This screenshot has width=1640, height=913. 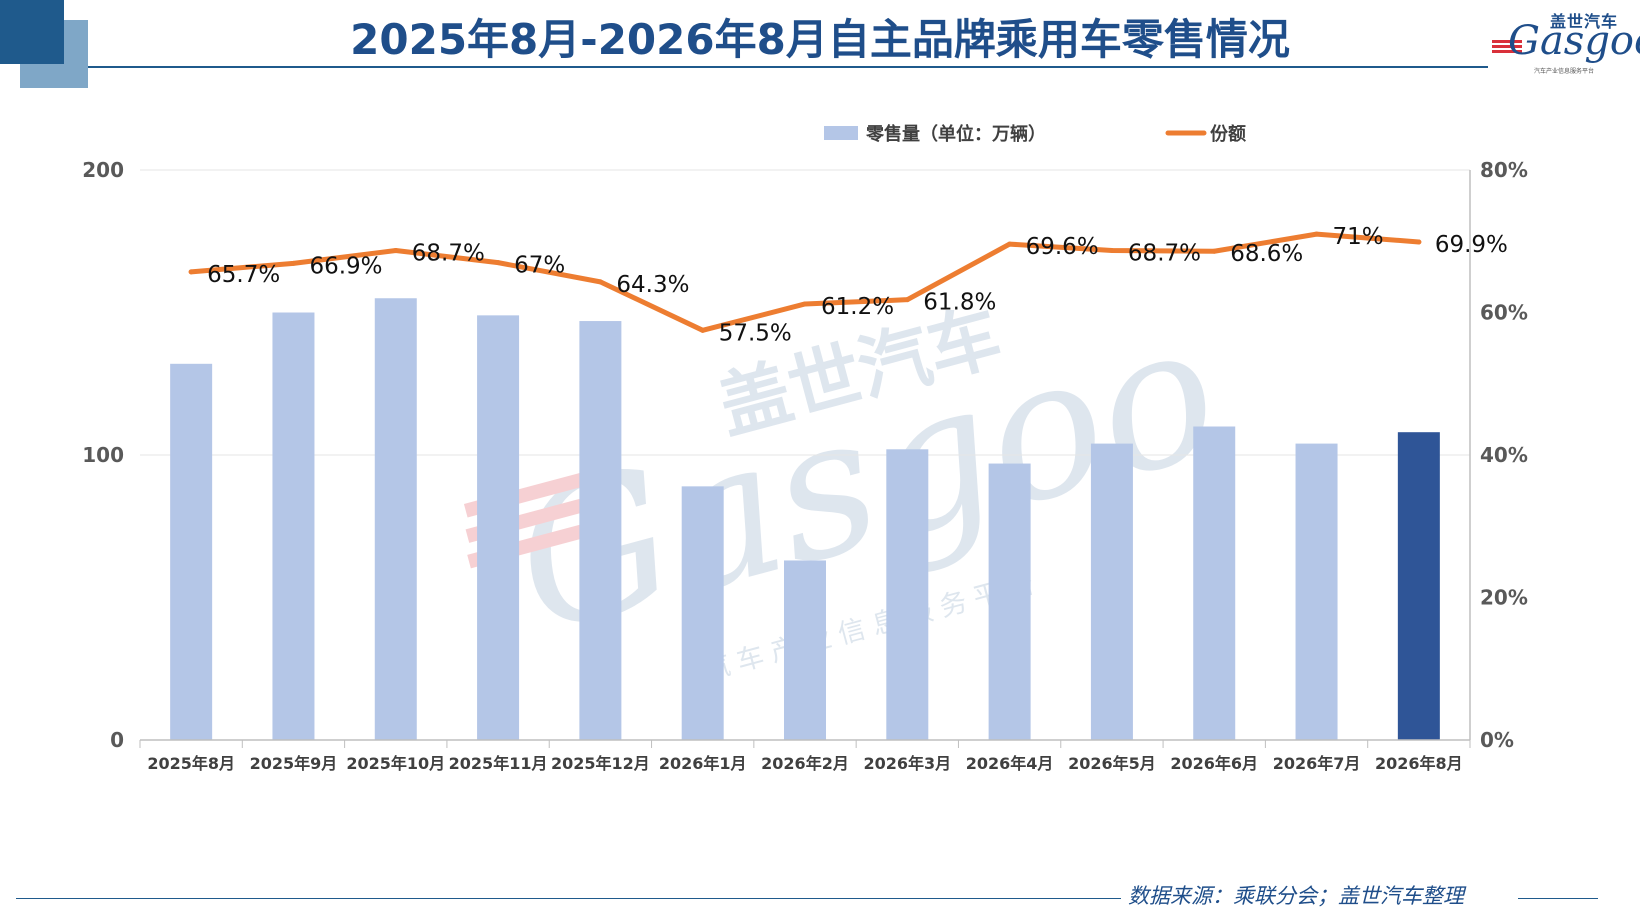 I want to click on y-right-tick-label: 20%, so click(x=1504, y=598).